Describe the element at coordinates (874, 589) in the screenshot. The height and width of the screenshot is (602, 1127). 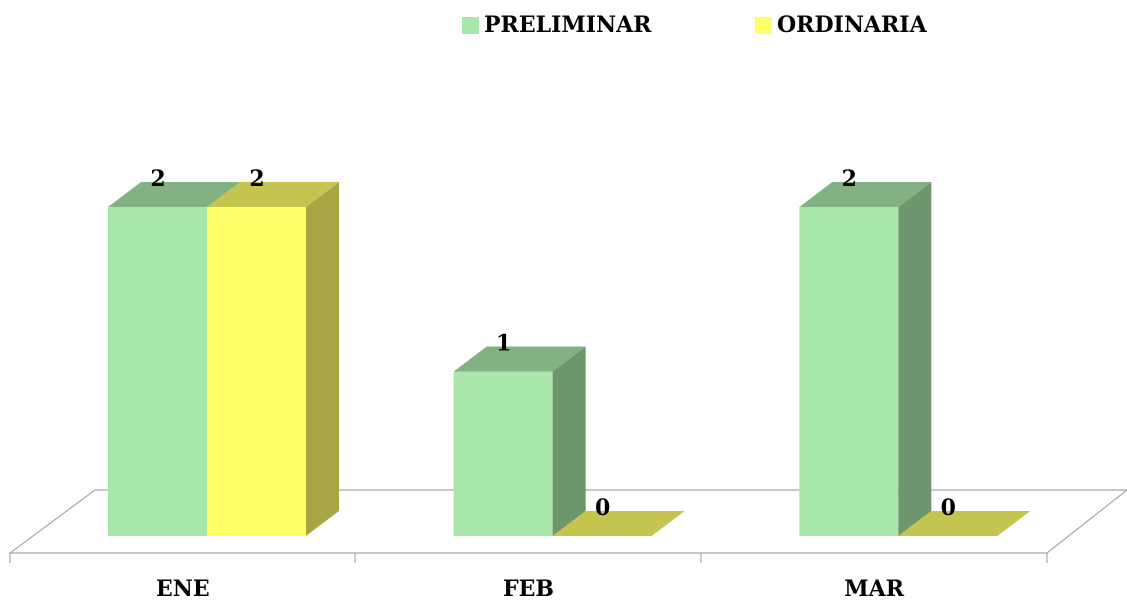
I see `x-tick-label: MAR` at that location.